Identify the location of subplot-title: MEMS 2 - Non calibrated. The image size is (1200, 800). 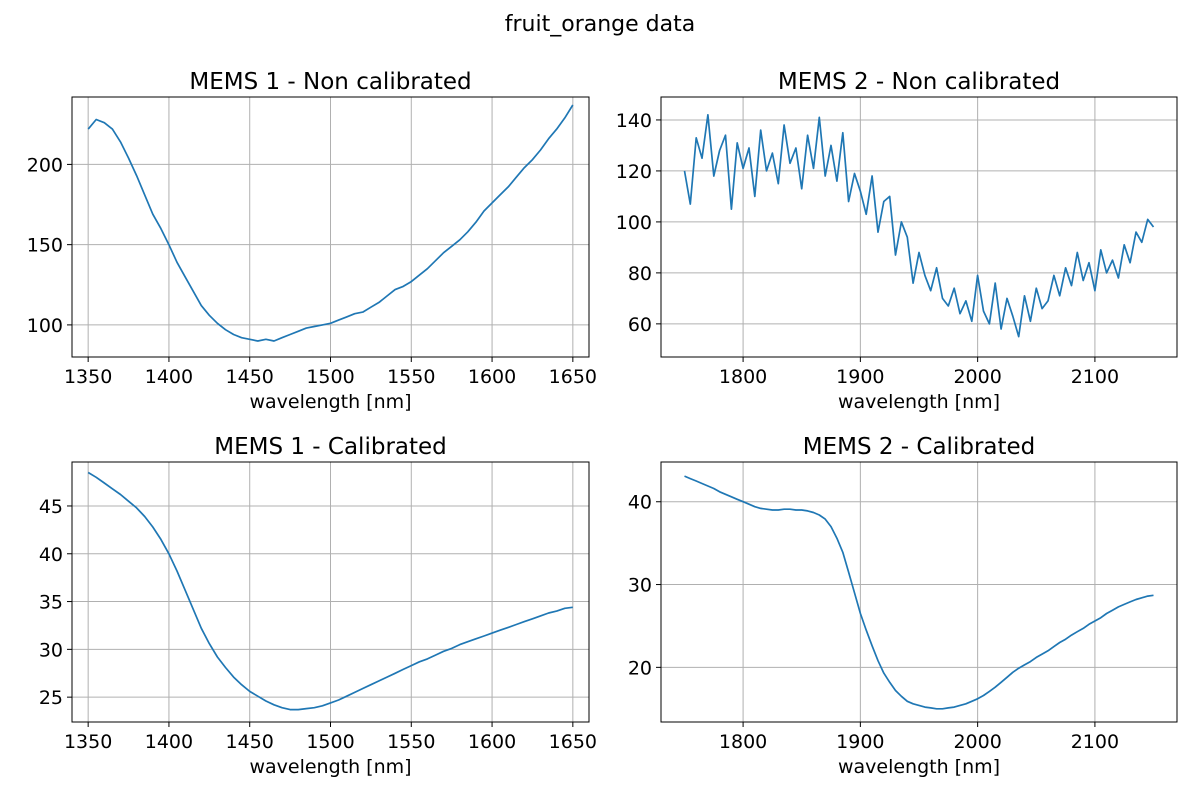
(919, 82).